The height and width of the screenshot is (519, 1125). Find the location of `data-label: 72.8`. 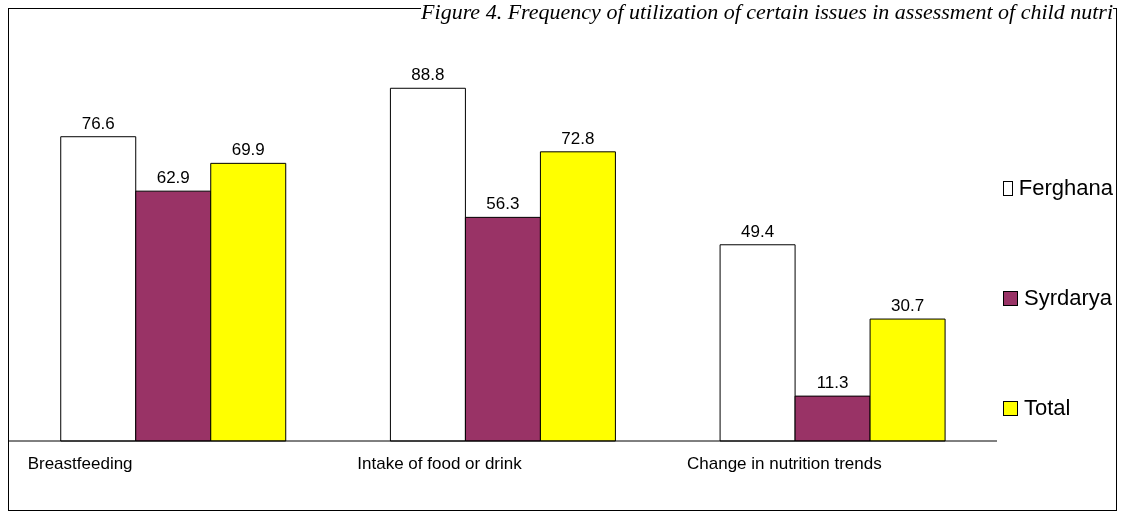

data-label: 72.8 is located at coordinates (578, 138).